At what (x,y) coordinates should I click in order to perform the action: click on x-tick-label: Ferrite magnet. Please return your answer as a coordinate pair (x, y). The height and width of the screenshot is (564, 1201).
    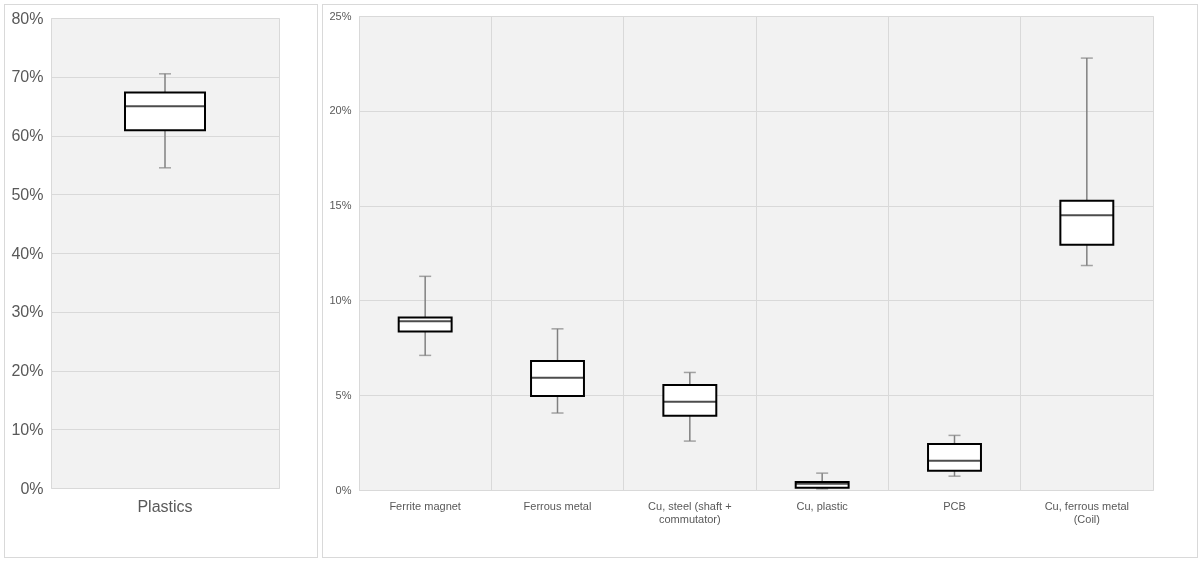
    Looking at the image, I should click on (425, 505).